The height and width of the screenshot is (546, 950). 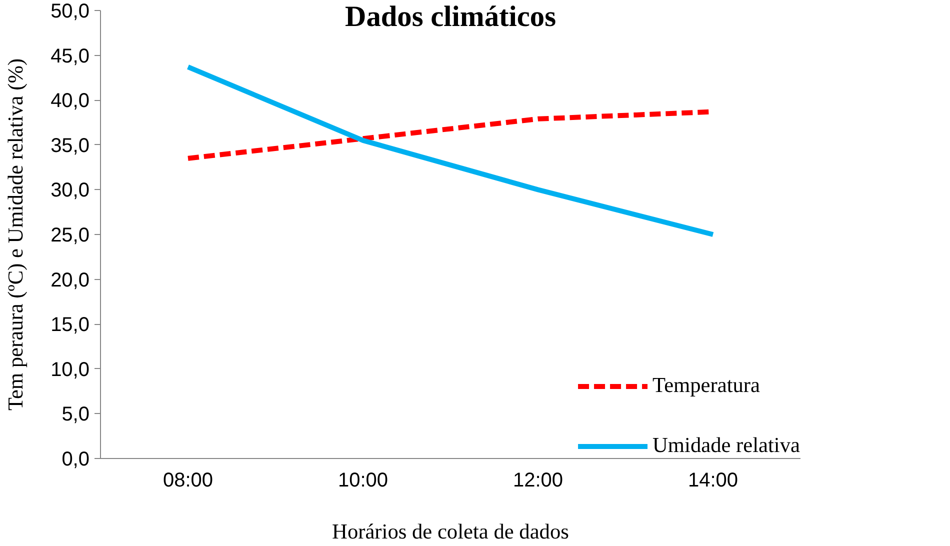 What do you see at coordinates (538, 481) in the screenshot?
I see `x-tick-label: 12:00` at bounding box center [538, 481].